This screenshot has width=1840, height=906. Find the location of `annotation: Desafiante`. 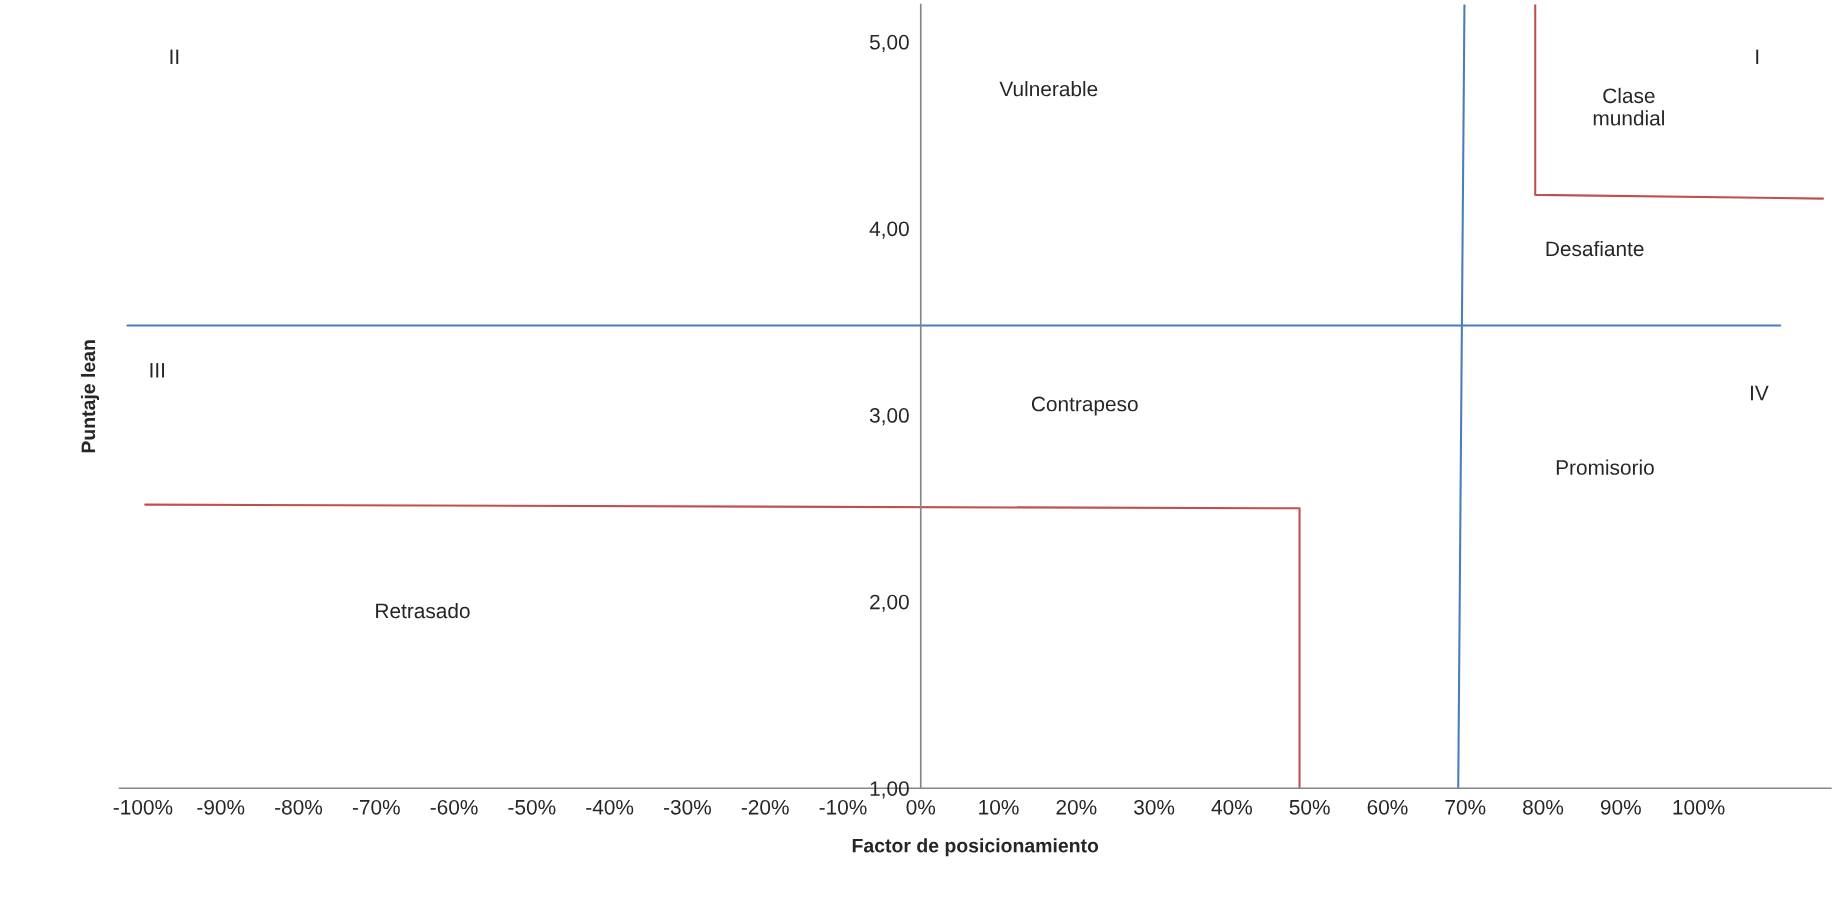

annotation: Desafiante is located at coordinates (1595, 248).